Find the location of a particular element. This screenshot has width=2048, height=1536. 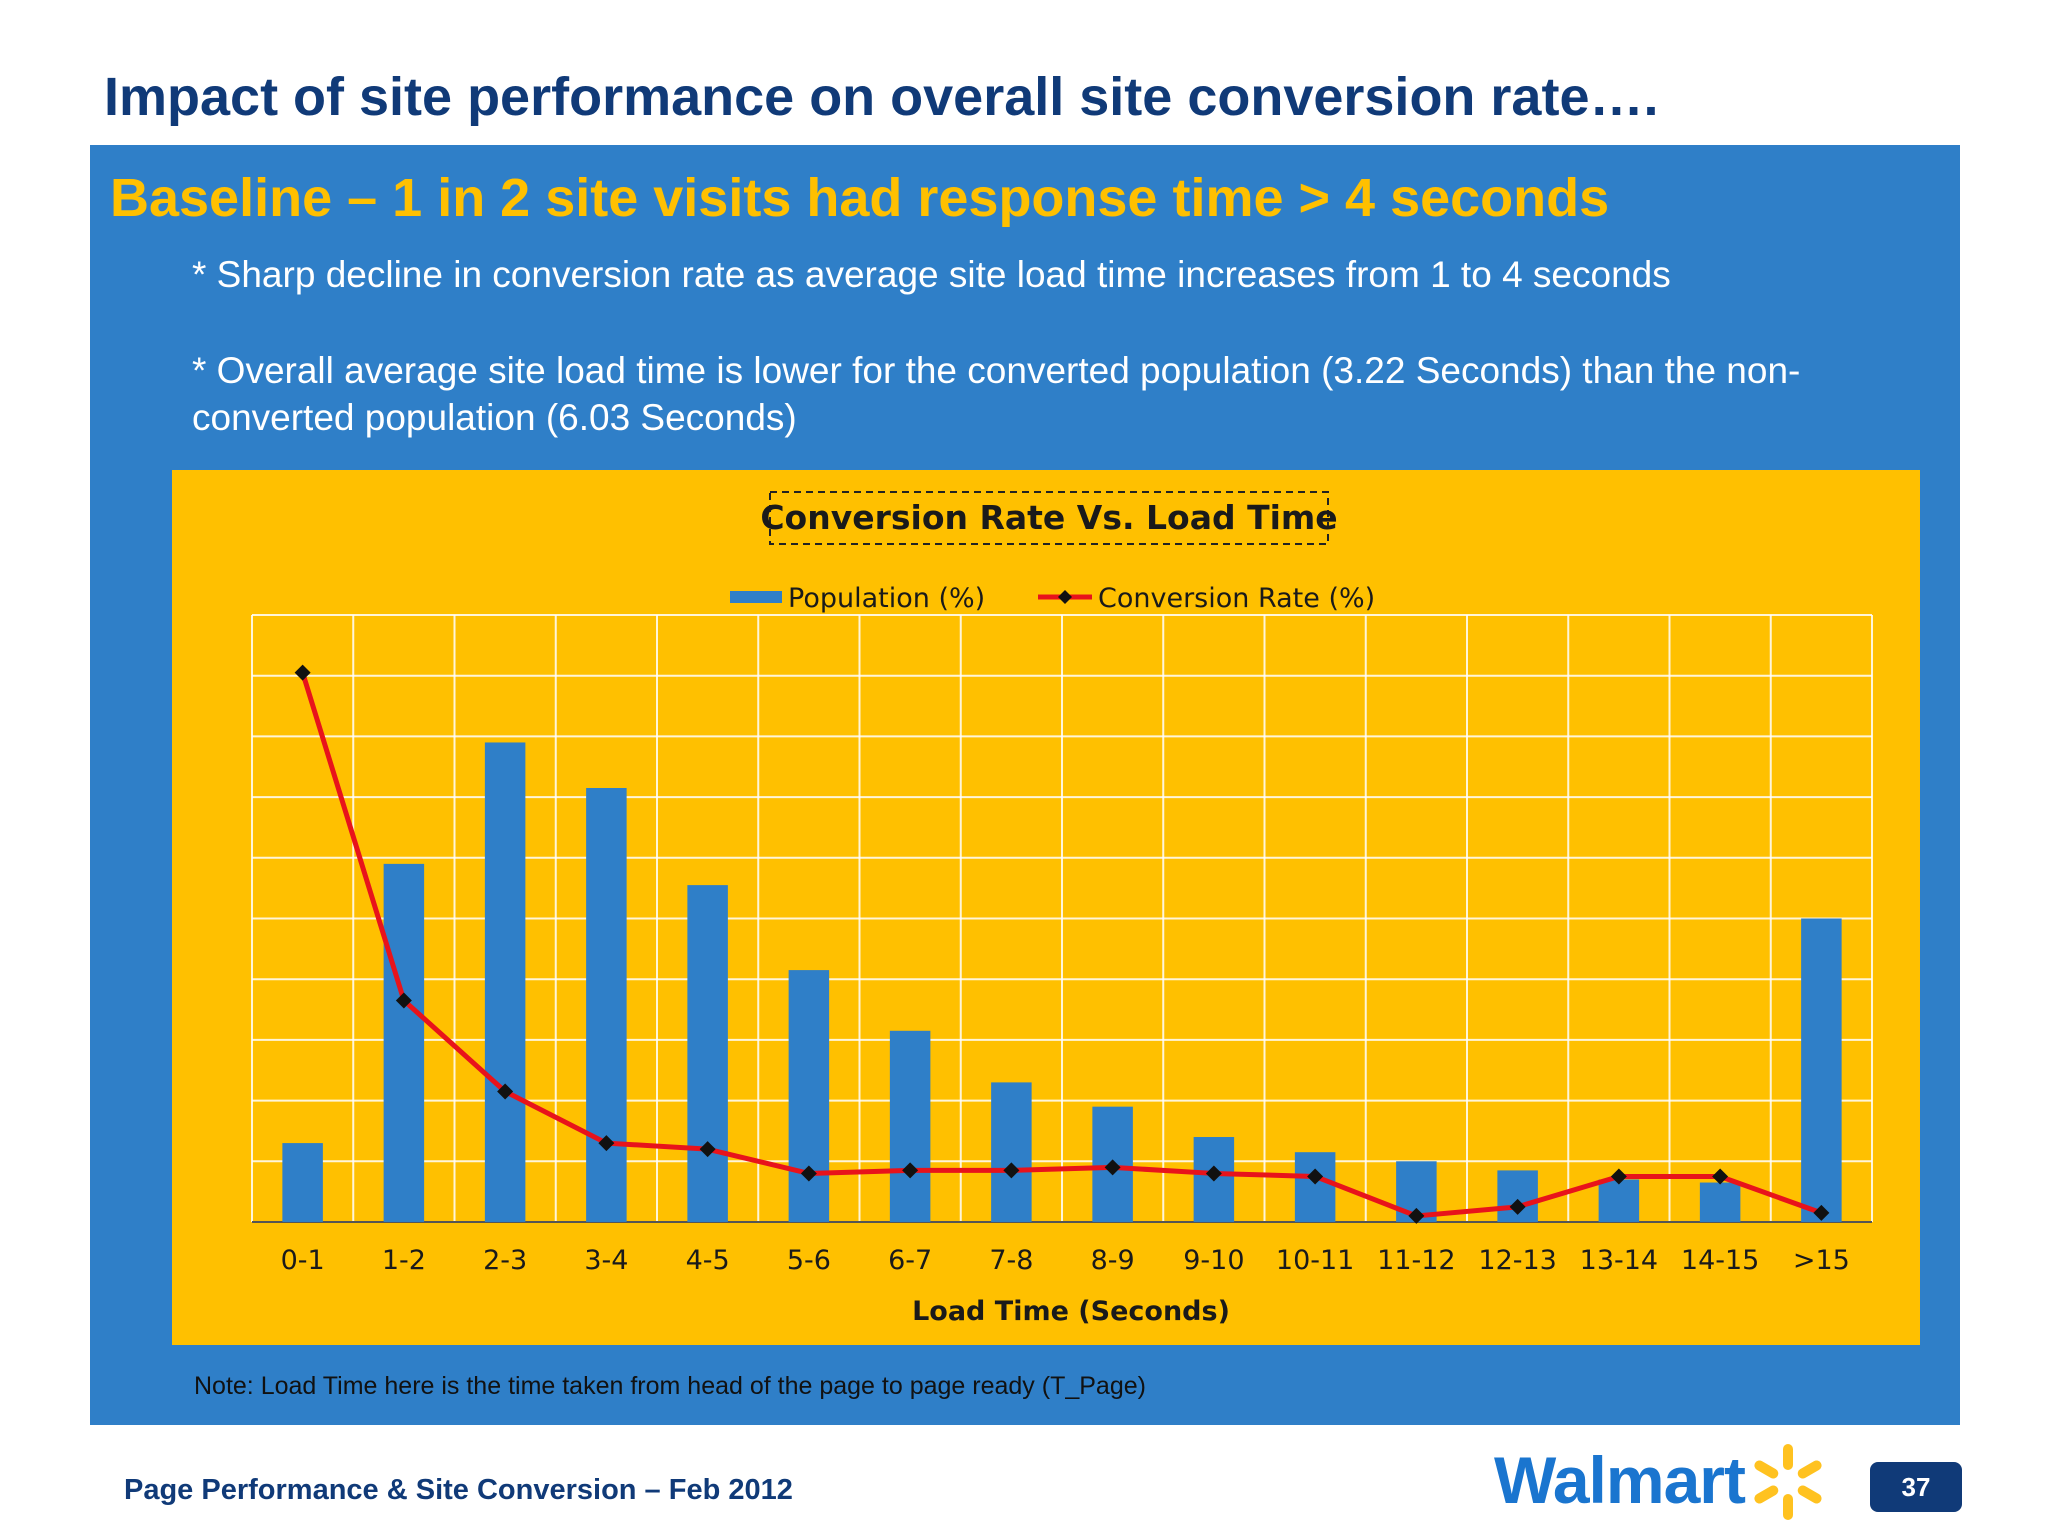

legend-conversion-marker is located at coordinates (1065, 597).